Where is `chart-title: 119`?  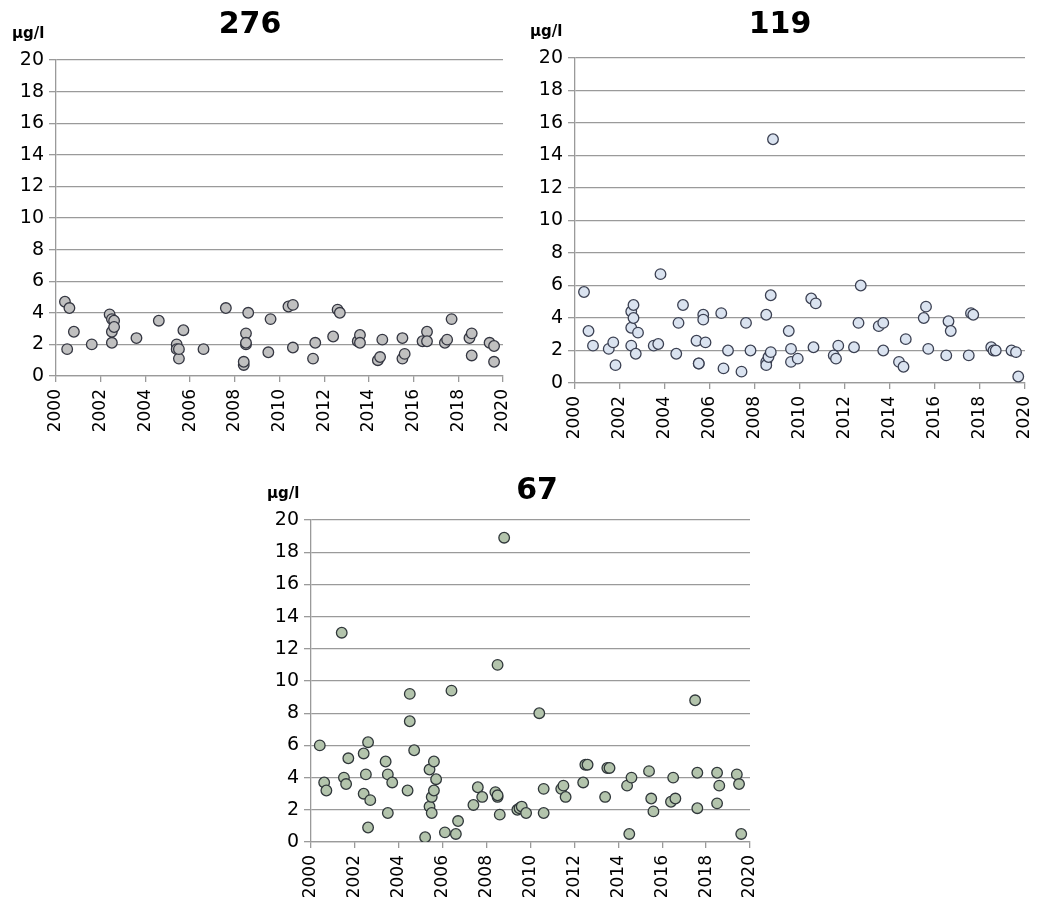
chart-title: 119 is located at coordinates (780, 22).